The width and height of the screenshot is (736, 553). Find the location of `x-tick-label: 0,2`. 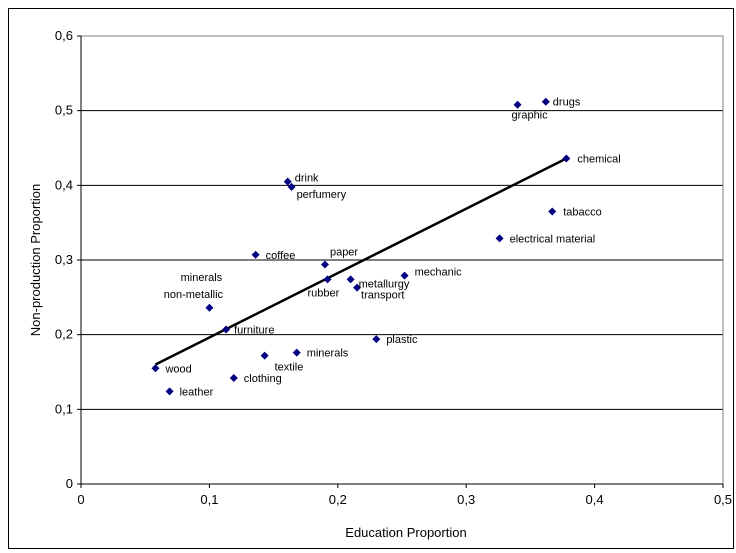

x-tick-label: 0,2 is located at coordinates (338, 499).